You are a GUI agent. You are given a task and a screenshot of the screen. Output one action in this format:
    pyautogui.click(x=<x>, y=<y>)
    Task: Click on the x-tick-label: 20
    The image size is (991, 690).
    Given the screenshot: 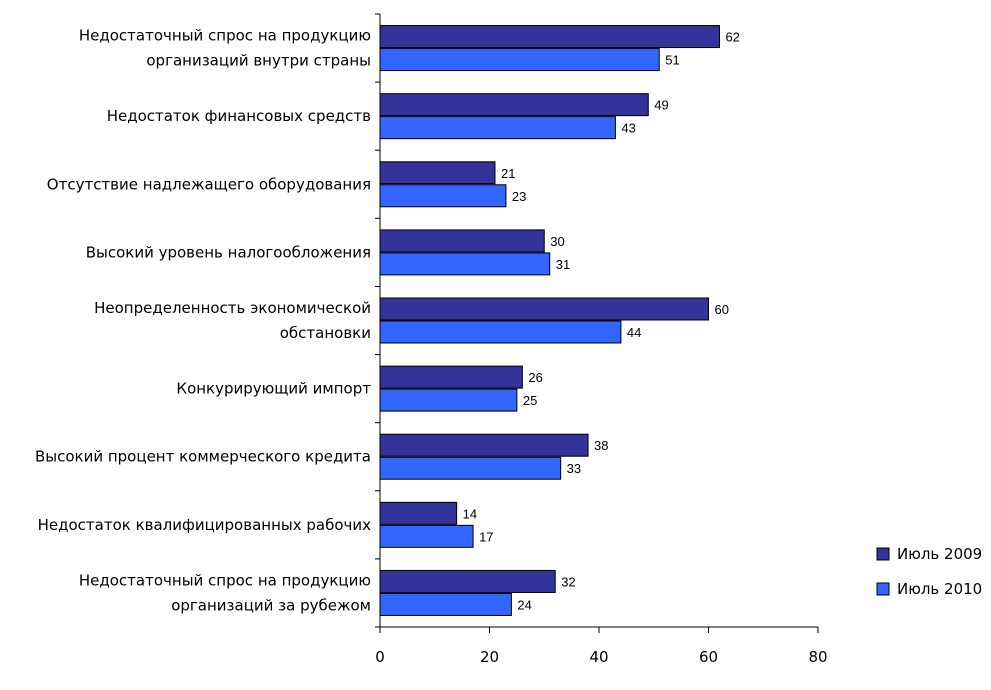 What is the action you would take?
    pyautogui.click(x=489, y=657)
    